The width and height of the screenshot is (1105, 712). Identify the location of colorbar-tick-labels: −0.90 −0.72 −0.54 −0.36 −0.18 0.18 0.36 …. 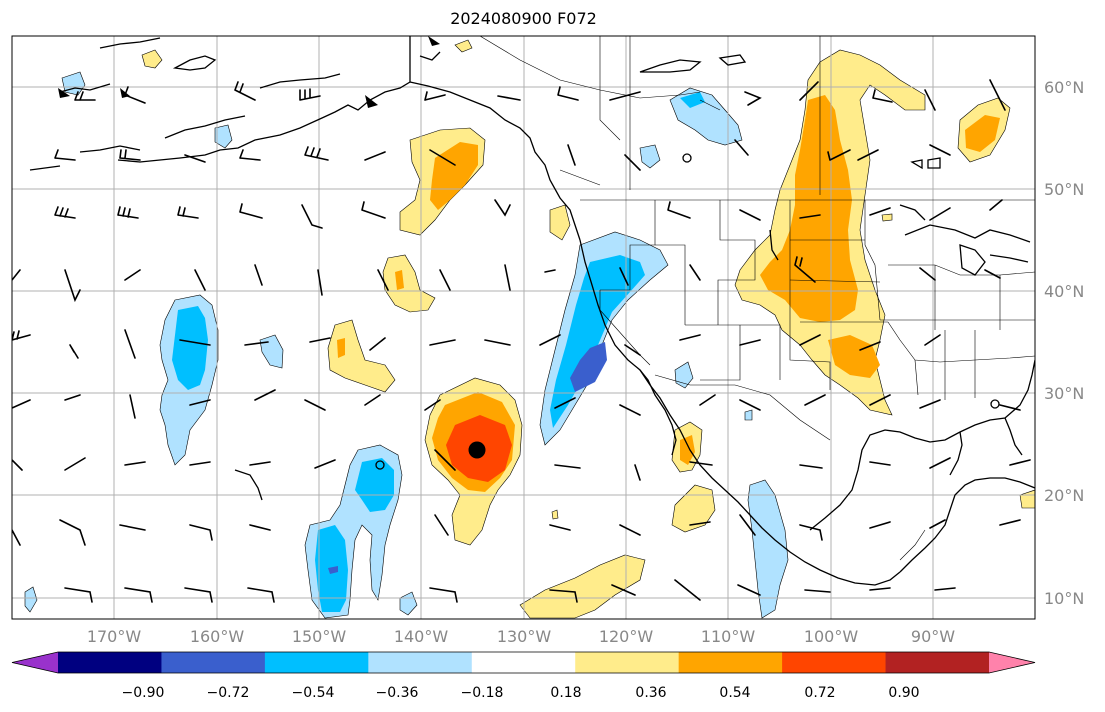
(521, 693).